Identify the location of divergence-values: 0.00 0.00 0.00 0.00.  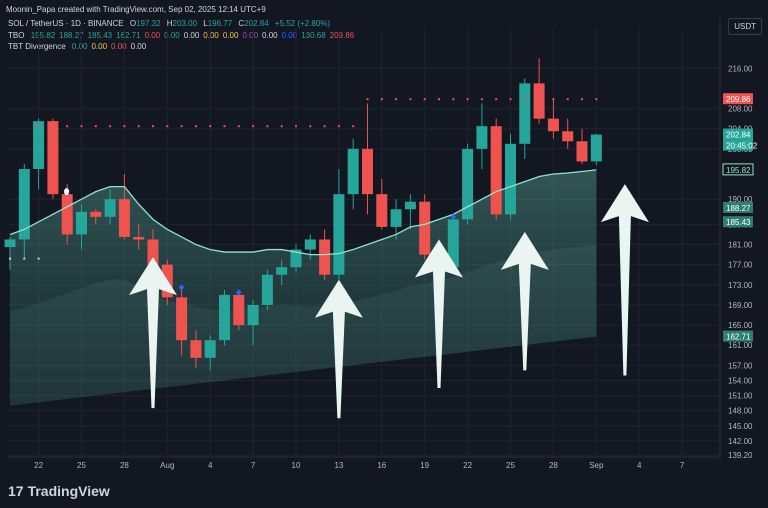
(111, 46).